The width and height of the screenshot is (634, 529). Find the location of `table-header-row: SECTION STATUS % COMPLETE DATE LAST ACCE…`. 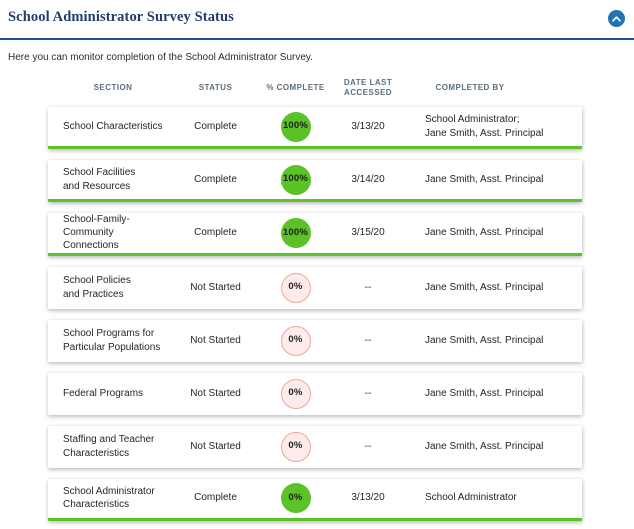

table-header-row: SECTION STATUS % COMPLETE DATE LAST ACCE… is located at coordinates (315, 88).